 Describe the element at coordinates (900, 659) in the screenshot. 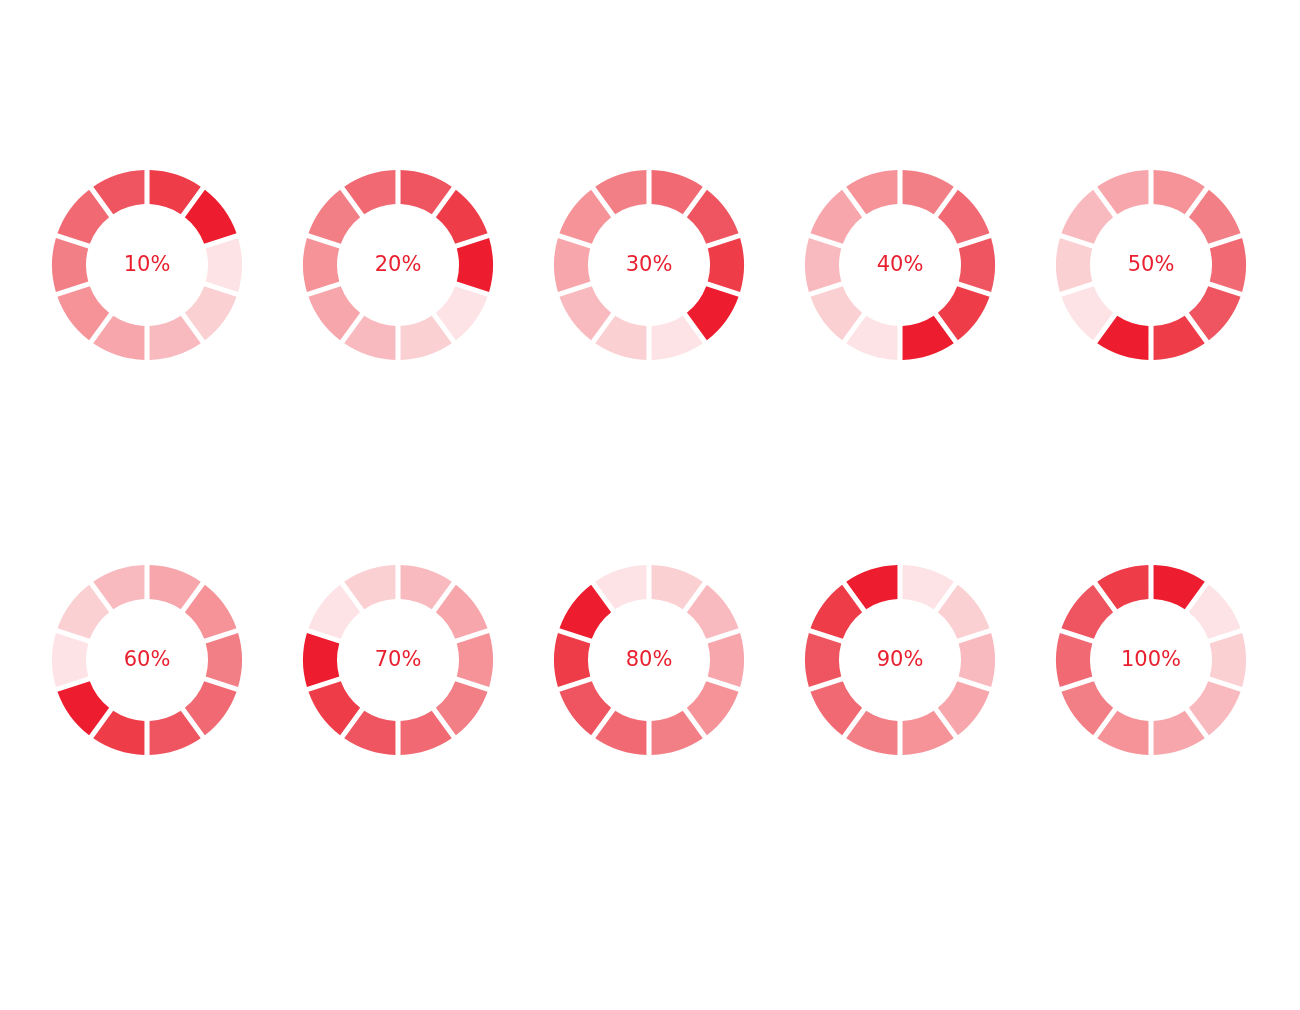

I see `text: 90%` at that location.